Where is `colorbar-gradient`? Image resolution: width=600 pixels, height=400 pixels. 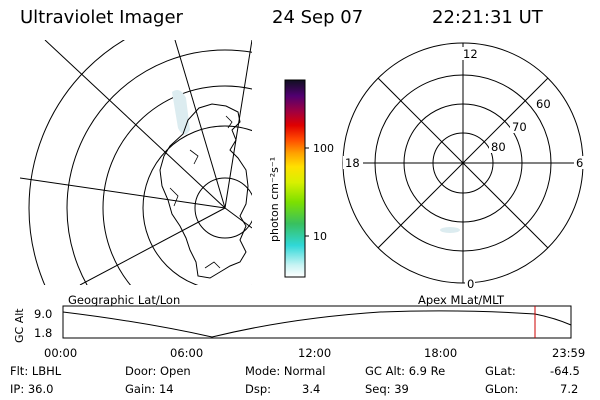
colorbar-gradient is located at coordinates (295, 178).